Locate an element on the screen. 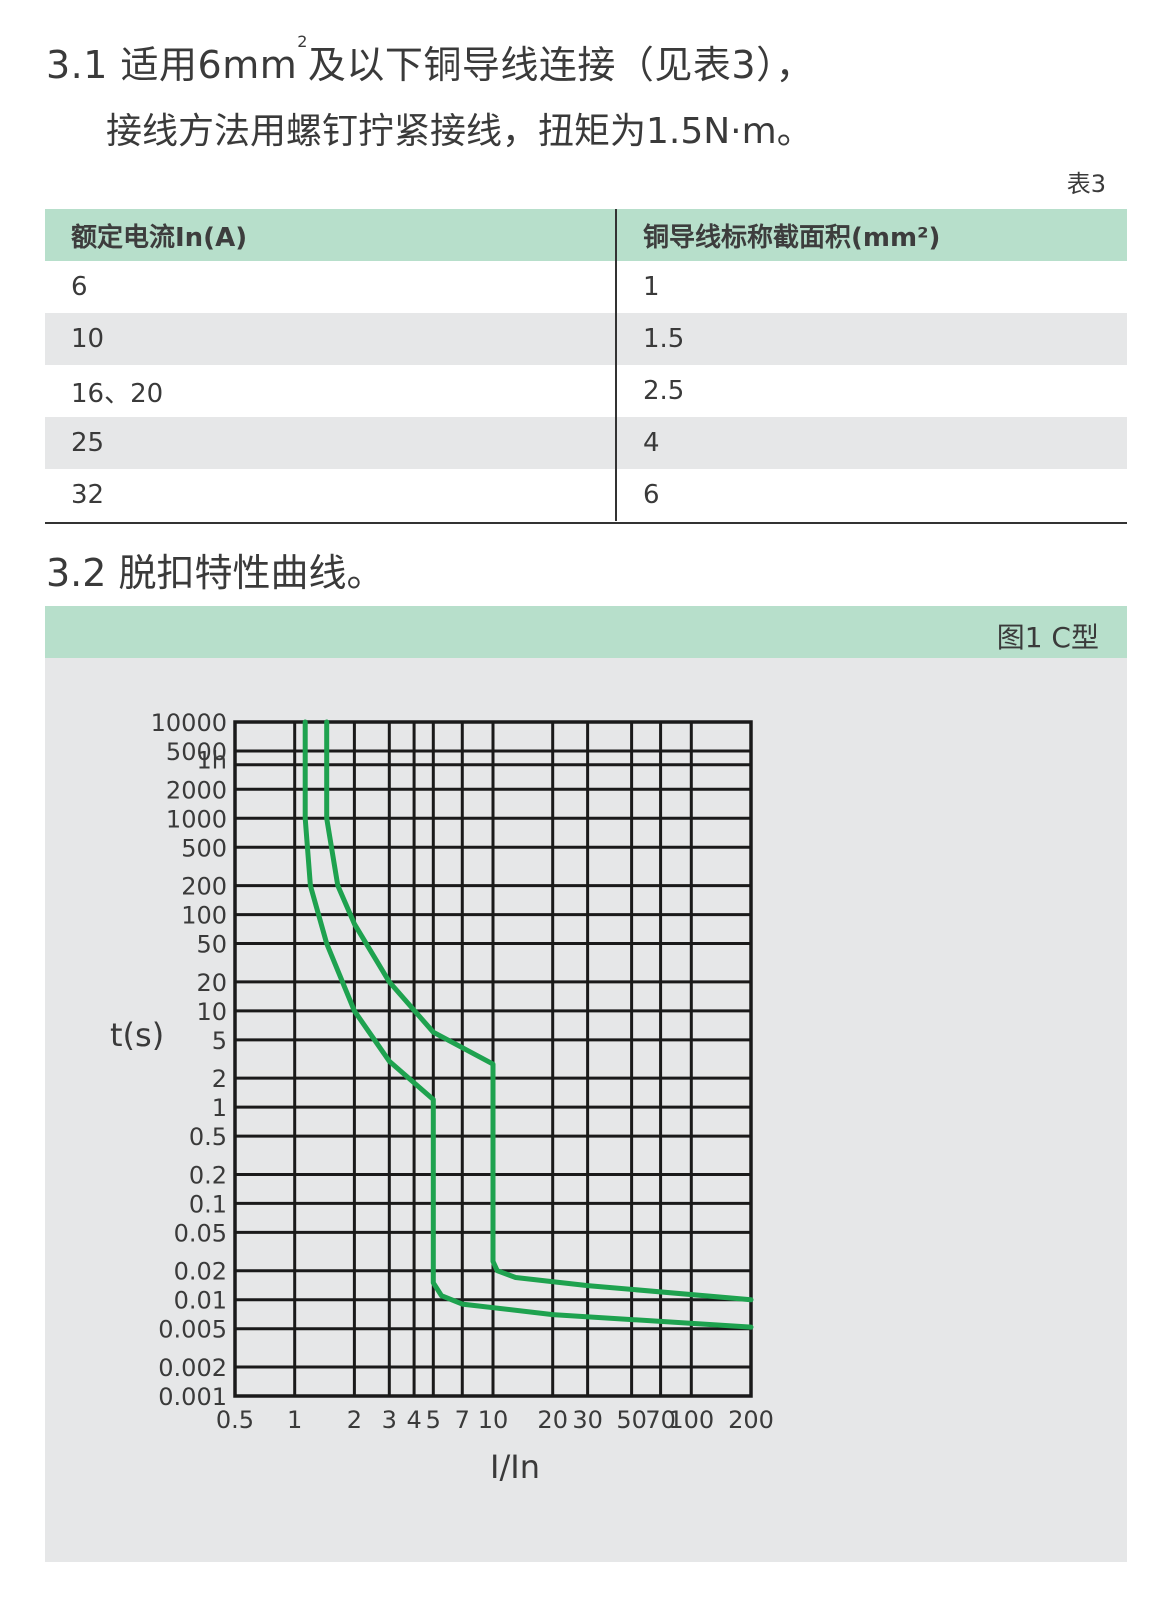  table-cell-section: 6 is located at coordinates (651, 495).